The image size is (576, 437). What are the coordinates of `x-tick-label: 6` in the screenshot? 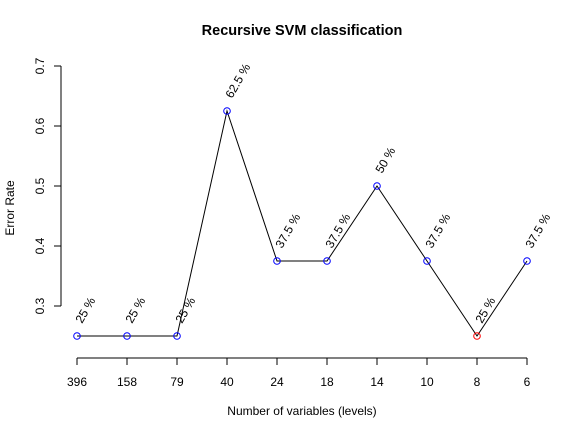 It's located at (527, 382).